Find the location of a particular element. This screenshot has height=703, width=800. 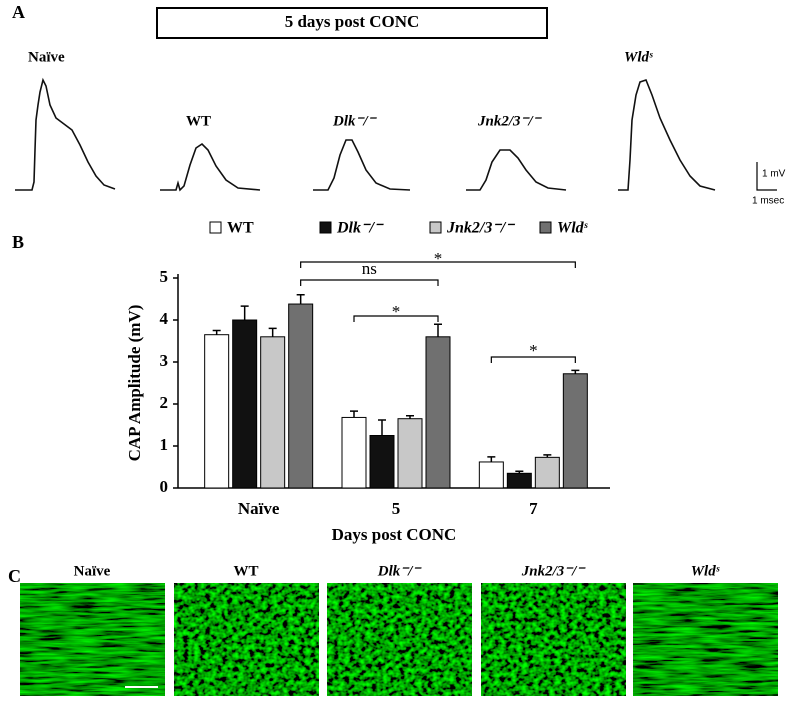

x-tick-label: 5 is located at coordinates (396, 508).